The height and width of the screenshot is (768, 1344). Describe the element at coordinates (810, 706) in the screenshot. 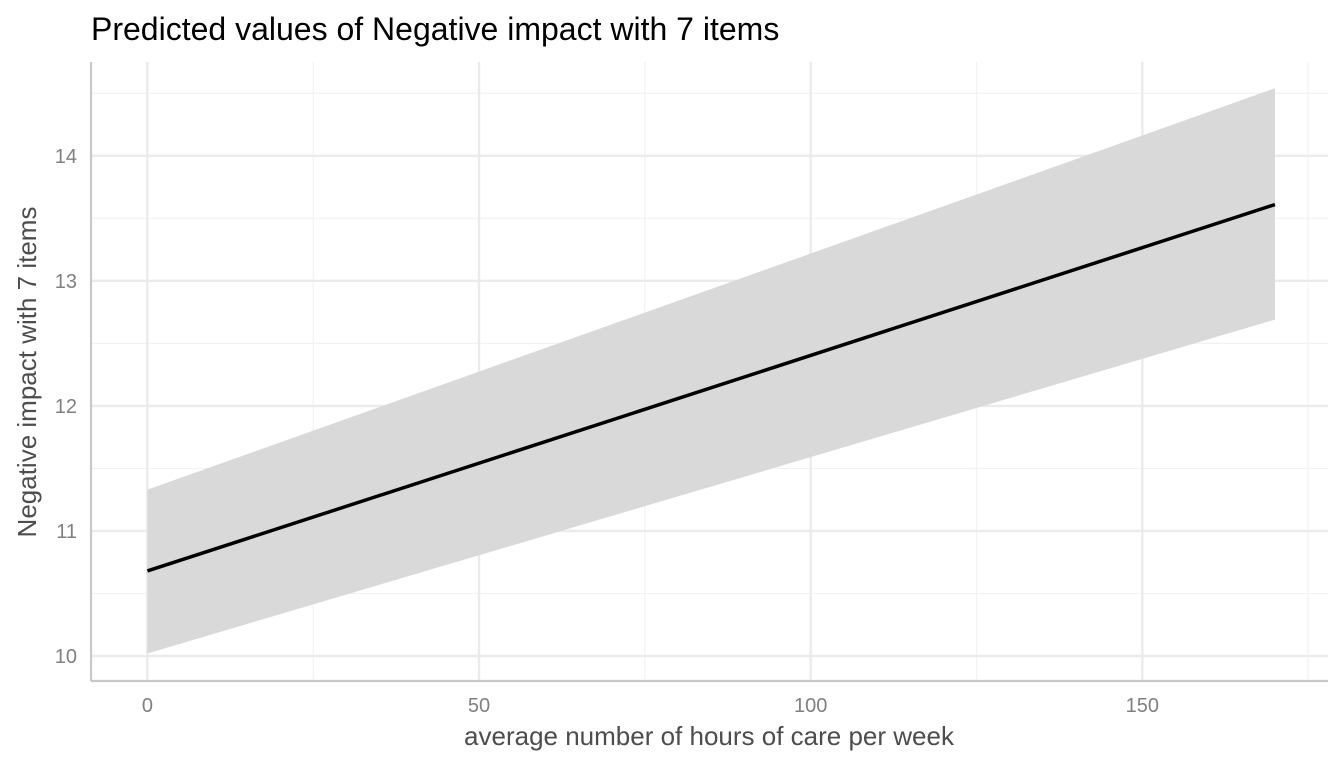

I see `x-tick-label: 100` at that location.